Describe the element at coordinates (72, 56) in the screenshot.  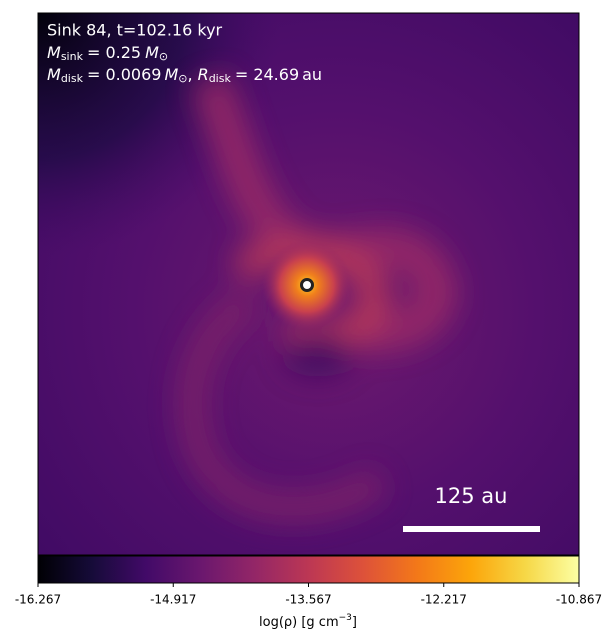
I see `subscript: sink` at that location.